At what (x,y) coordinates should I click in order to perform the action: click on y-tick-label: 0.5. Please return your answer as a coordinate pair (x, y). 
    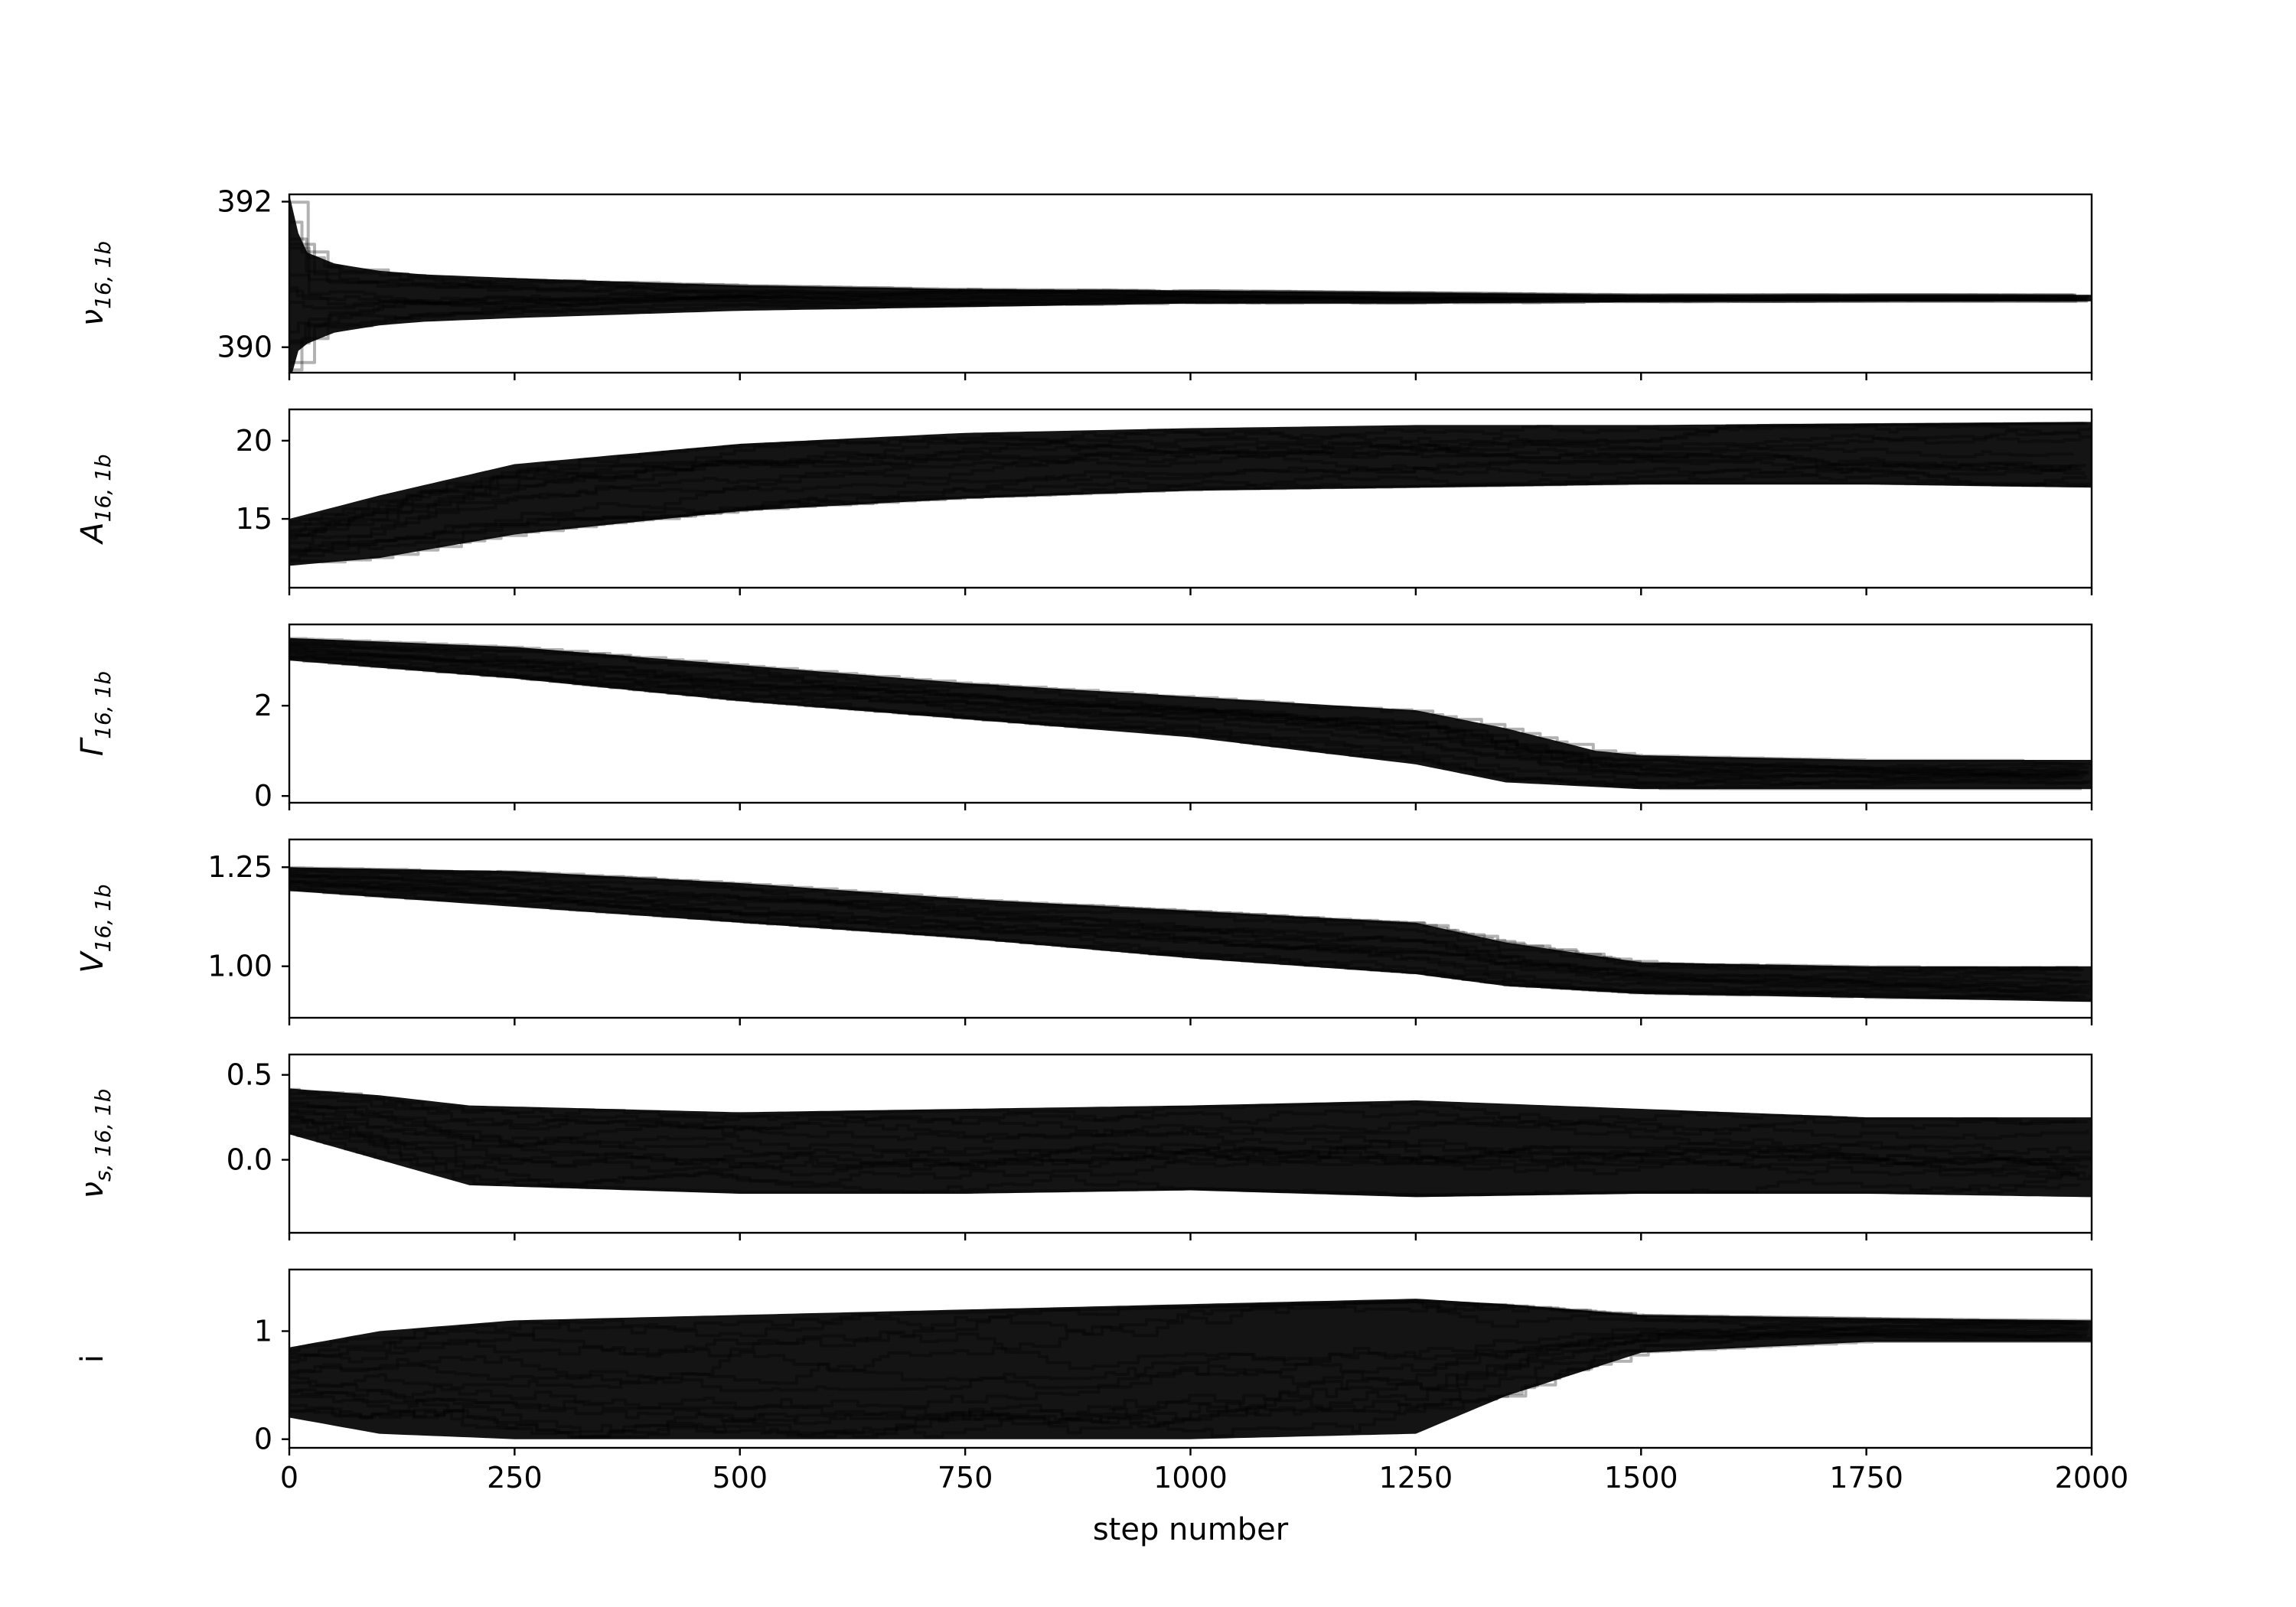
    Looking at the image, I should click on (249, 1075).